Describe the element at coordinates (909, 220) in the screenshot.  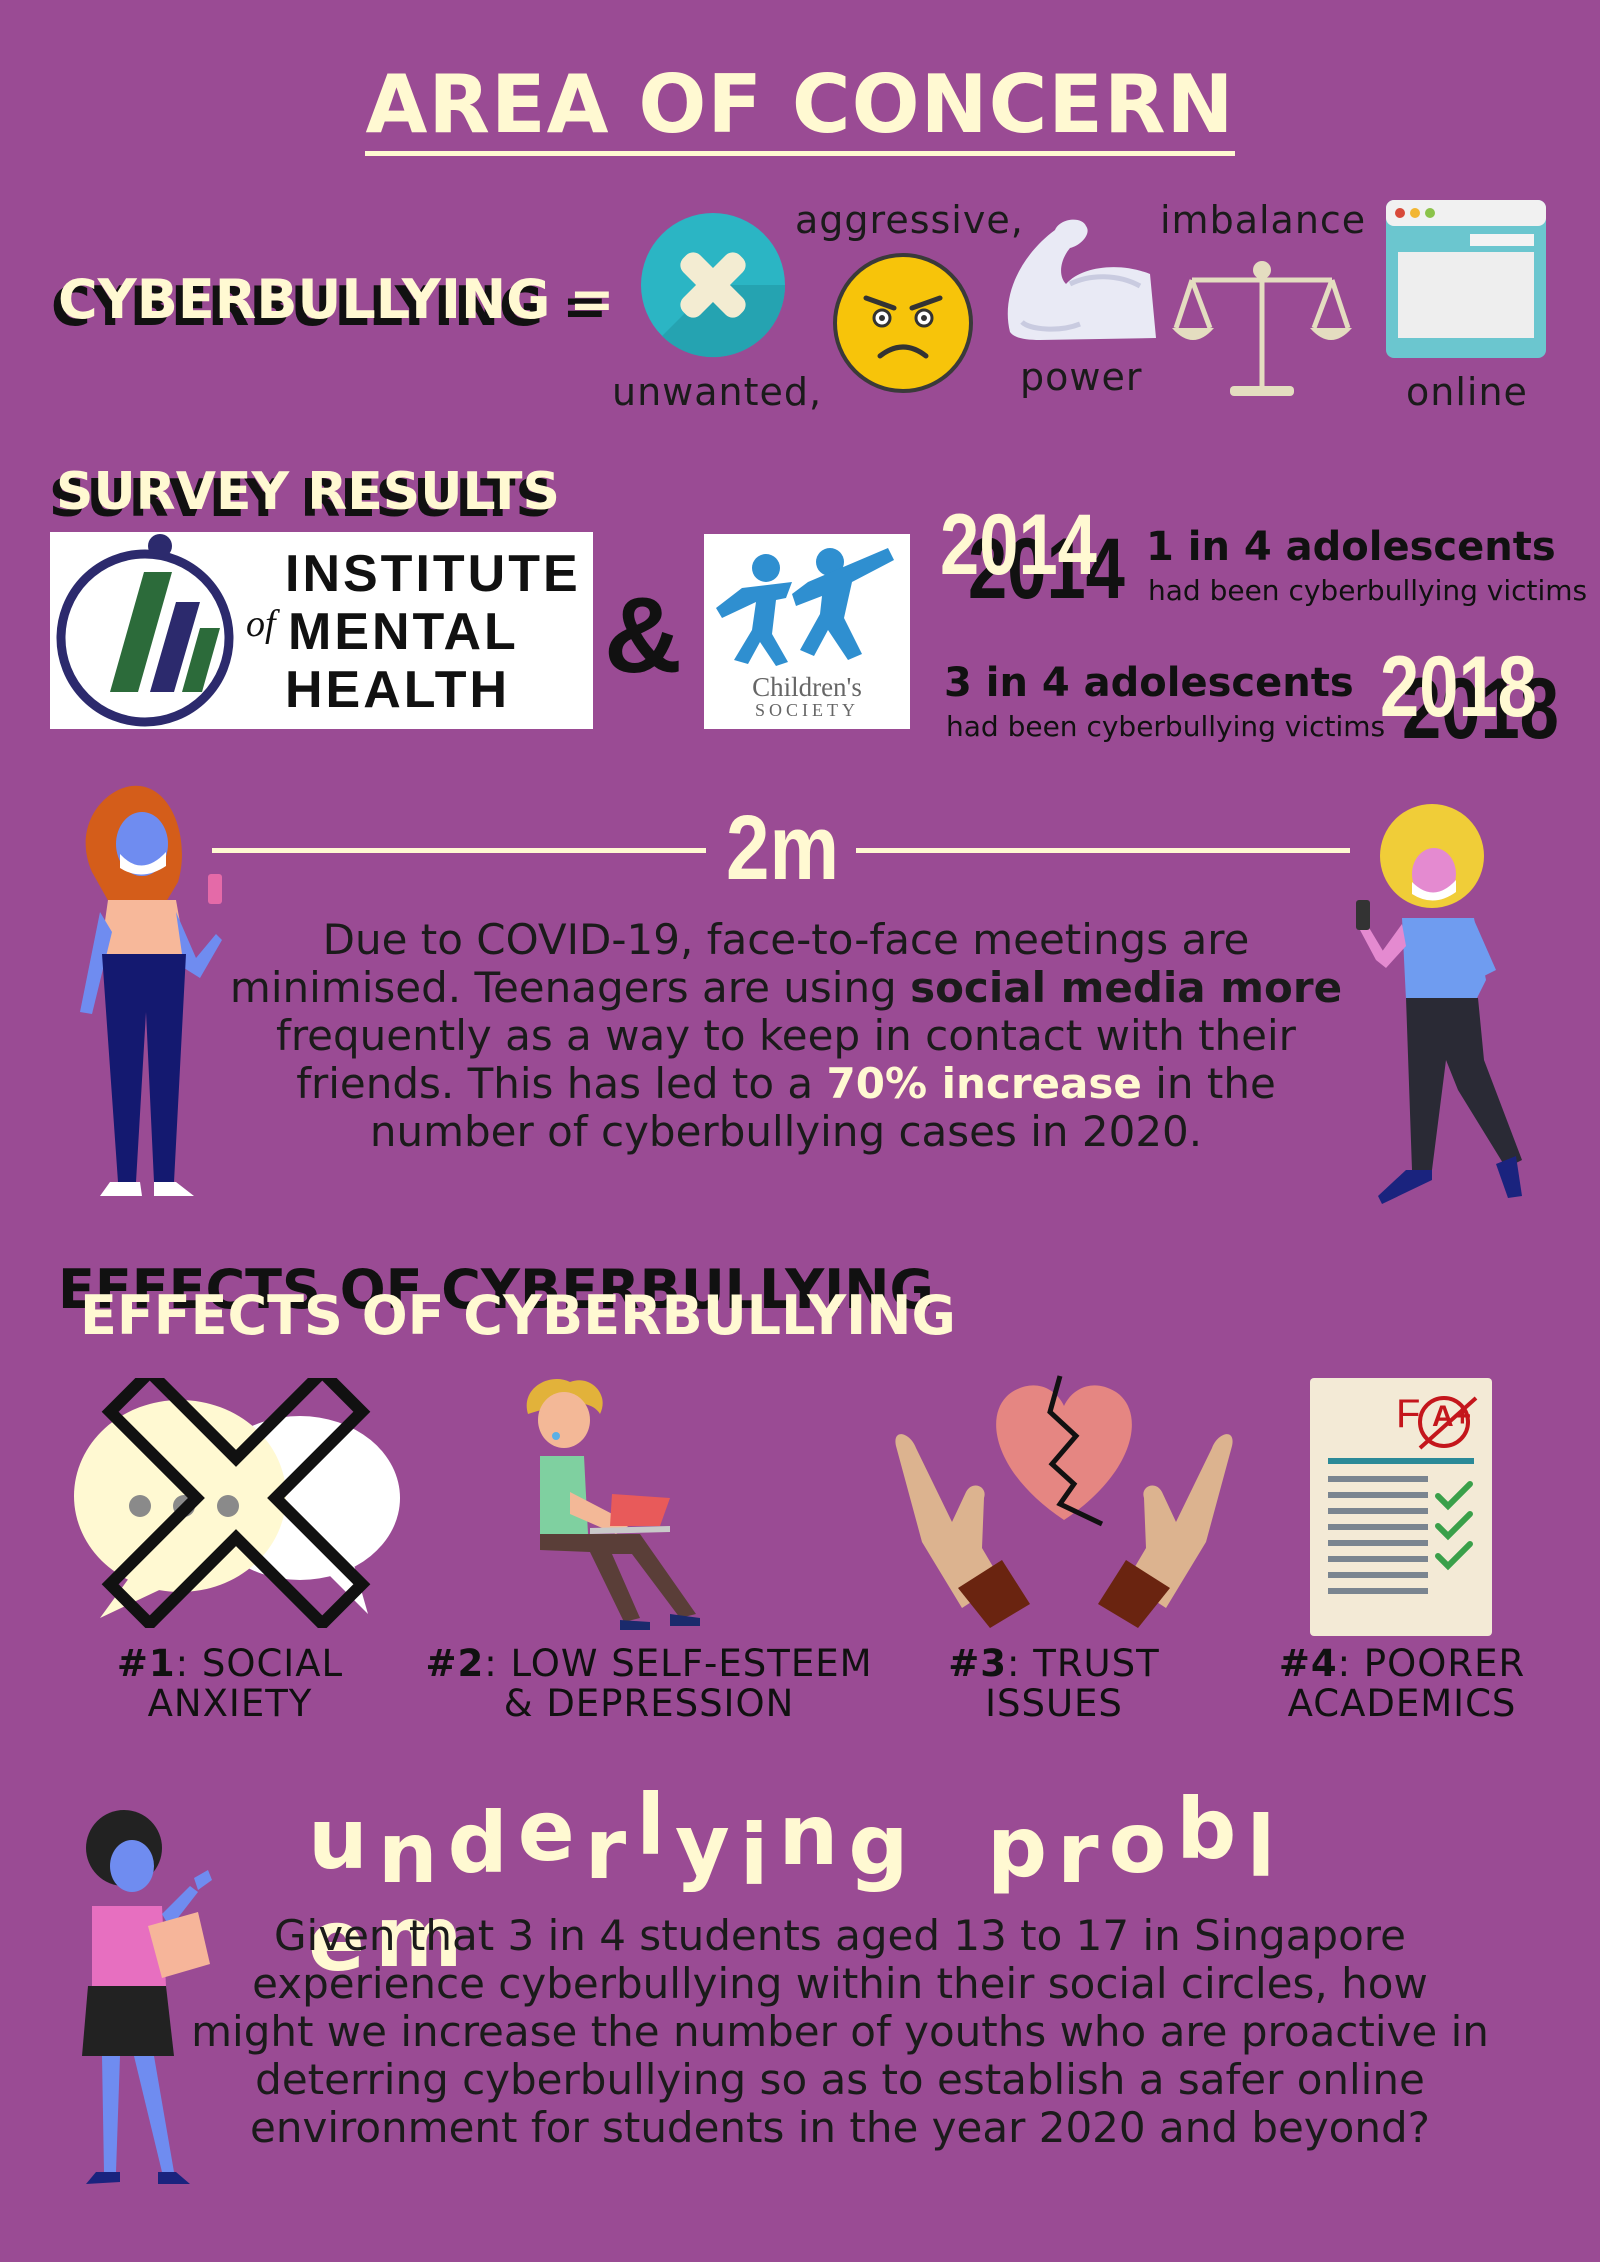
I see `label-aggressive: aggressive,` at that location.